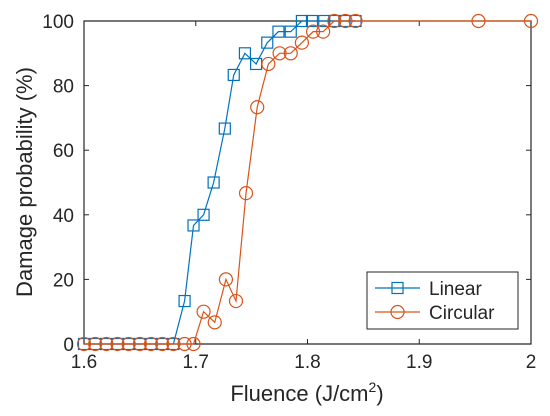  Describe the element at coordinates (462, 313) in the screenshot. I see `legend-label-circular: Circular` at that location.